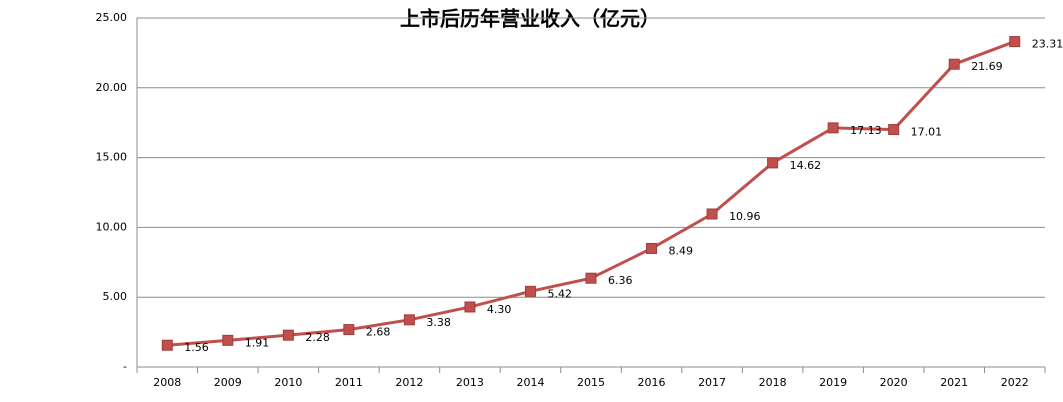 The width and height of the screenshot is (1063, 402). Describe the element at coordinates (112, 226) in the screenshot. I see `y-tick-label: 10.00` at that location.